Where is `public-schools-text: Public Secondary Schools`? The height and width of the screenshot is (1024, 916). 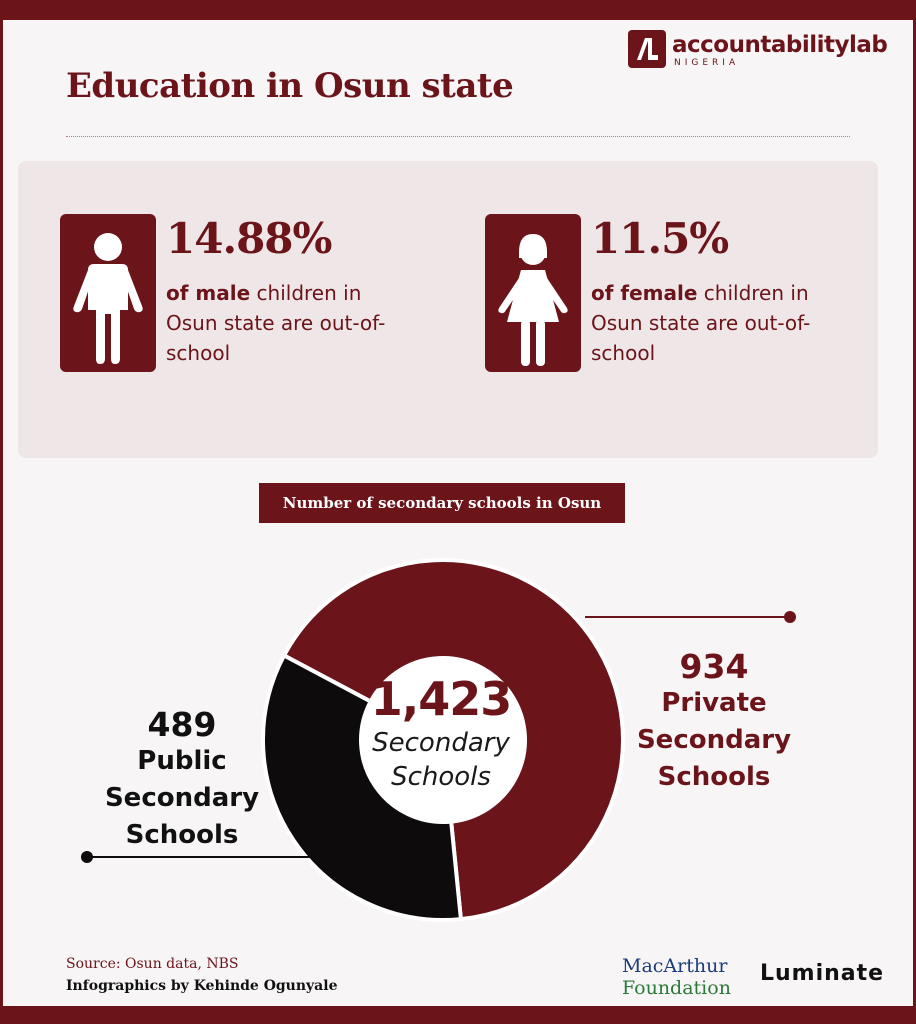
public-schools-text: Public Secondary Schools is located at coordinates (182, 798).